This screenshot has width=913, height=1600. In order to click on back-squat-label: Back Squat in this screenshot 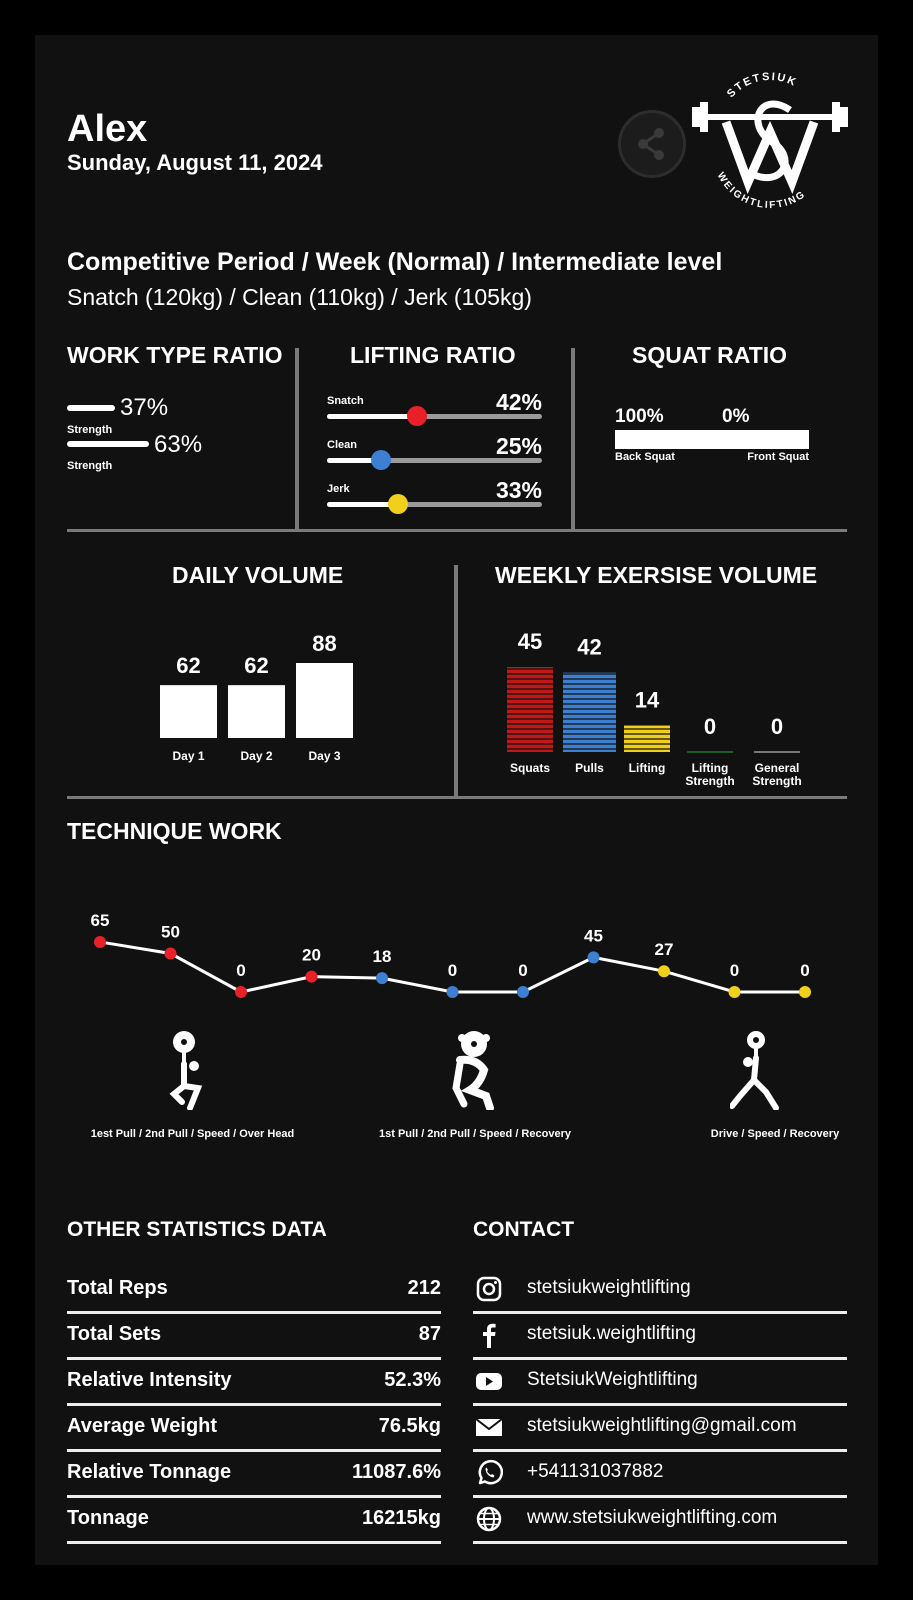, I will do `click(645, 457)`.